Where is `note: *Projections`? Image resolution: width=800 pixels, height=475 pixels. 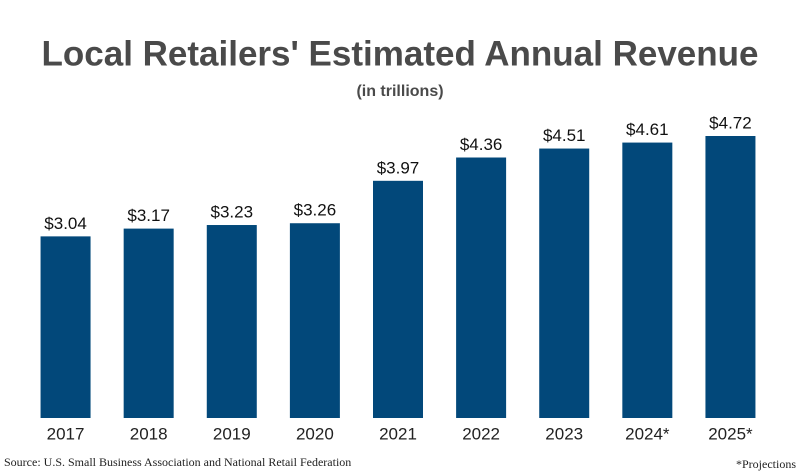 note: *Projections is located at coordinates (766, 464).